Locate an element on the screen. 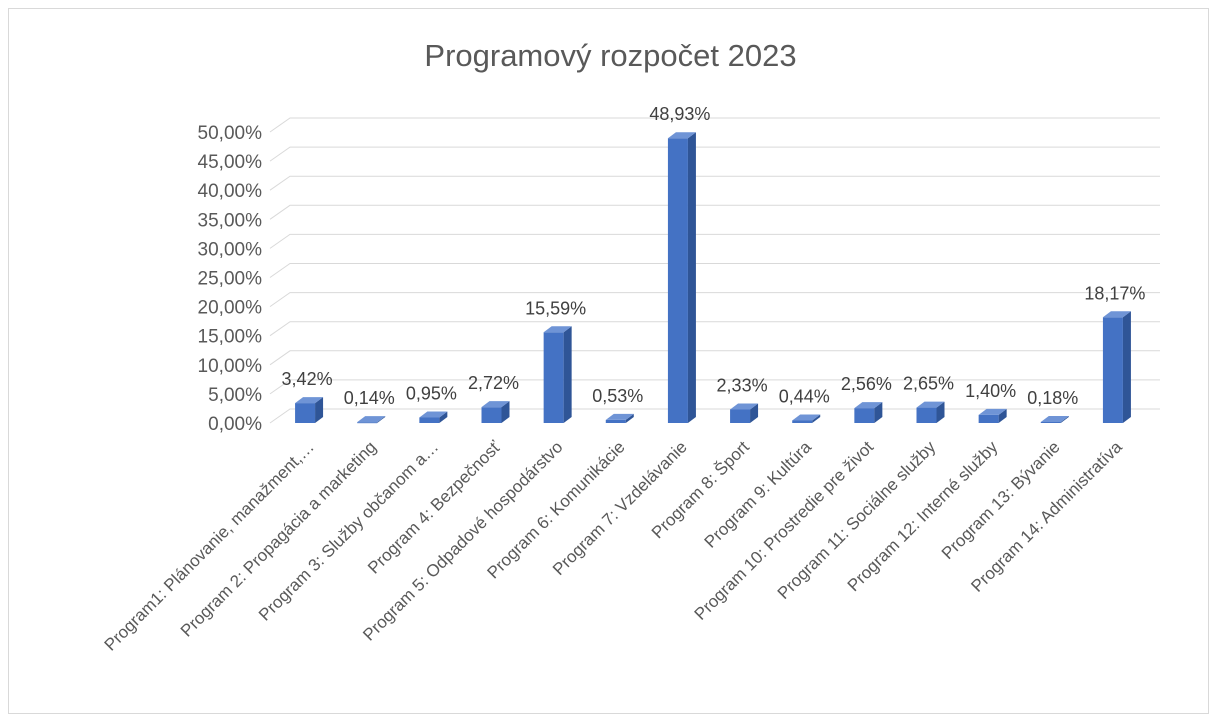  data-label: 0,14% is located at coordinates (369, 398).